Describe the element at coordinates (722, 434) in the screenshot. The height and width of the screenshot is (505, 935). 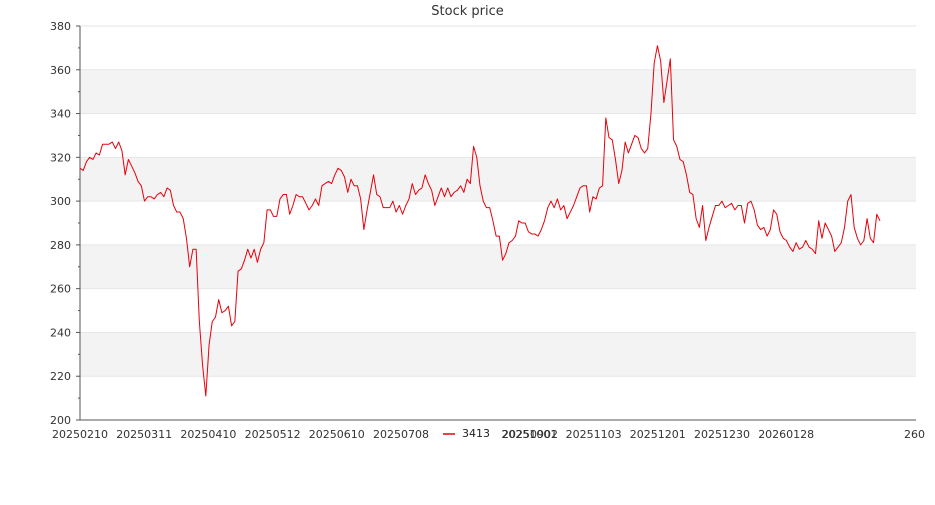
I see `x-tick-label: 20251230` at that location.